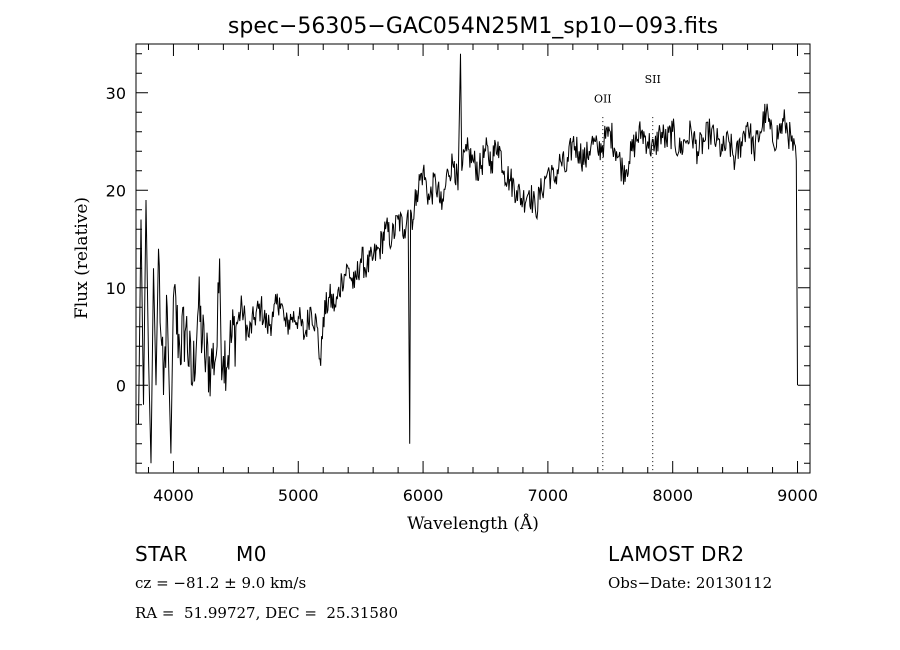 This screenshot has width=900, height=650. I want to click on sky-coordinates: RA = 51.99727, DEC = 25.31580, so click(267, 613).